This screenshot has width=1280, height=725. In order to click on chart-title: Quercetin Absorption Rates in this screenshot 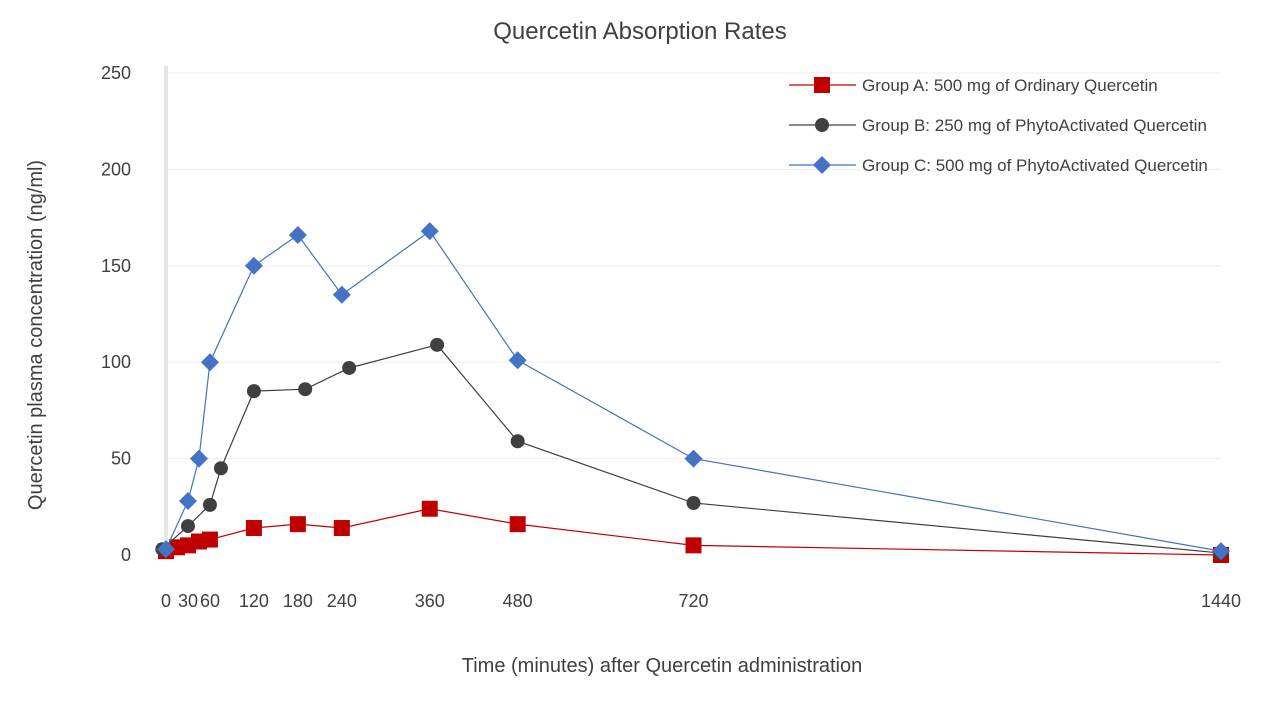, I will do `click(640, 31)`.